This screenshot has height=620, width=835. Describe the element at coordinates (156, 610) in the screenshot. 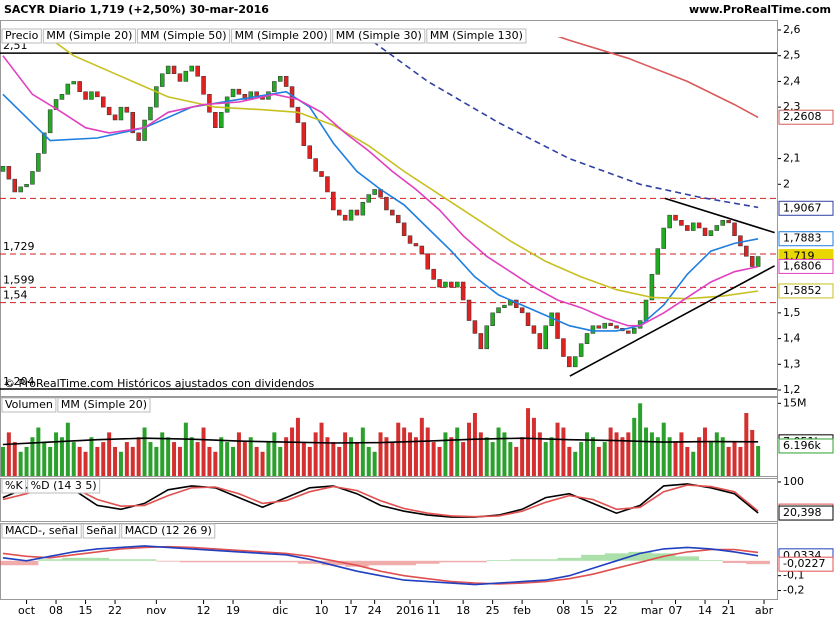

I see `x-tick-label: nov` at that location.